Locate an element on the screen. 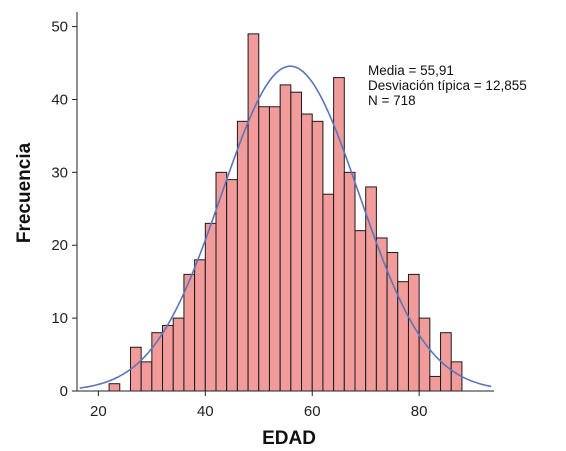  y-tick-label: 40 is located at coordinates (59, 99).